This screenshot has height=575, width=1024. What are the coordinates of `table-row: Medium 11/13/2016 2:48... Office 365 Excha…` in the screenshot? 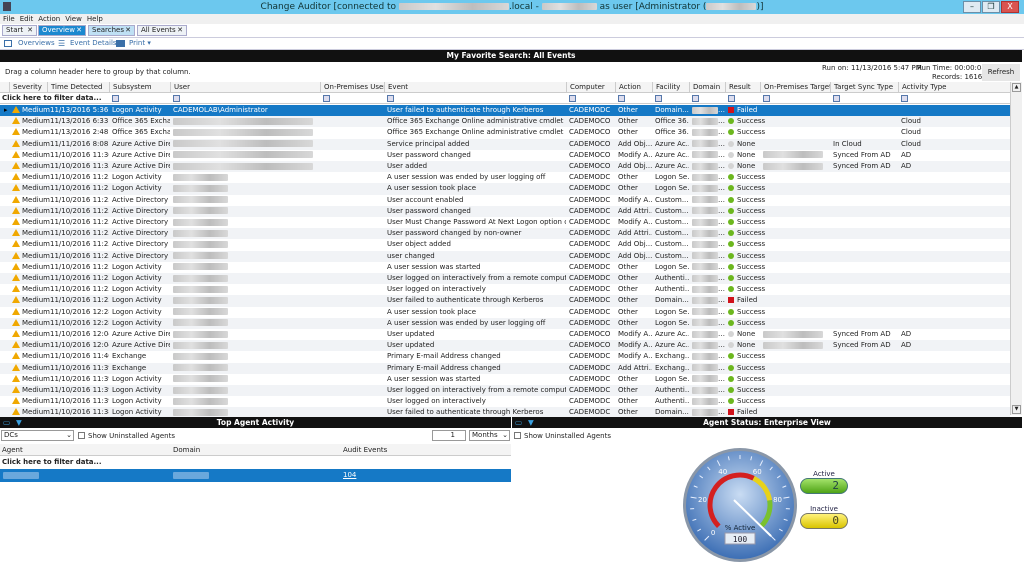 It's located at (505, 132).